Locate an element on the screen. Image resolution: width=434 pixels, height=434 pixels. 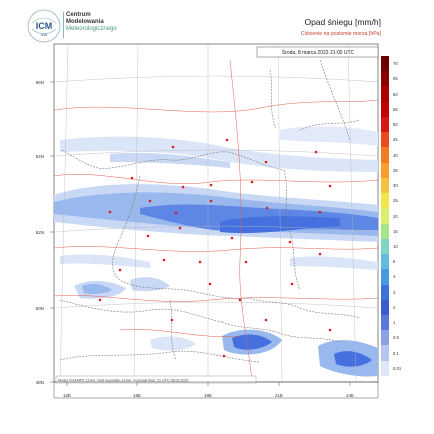
colorbar is located at coordinates (385, 216).